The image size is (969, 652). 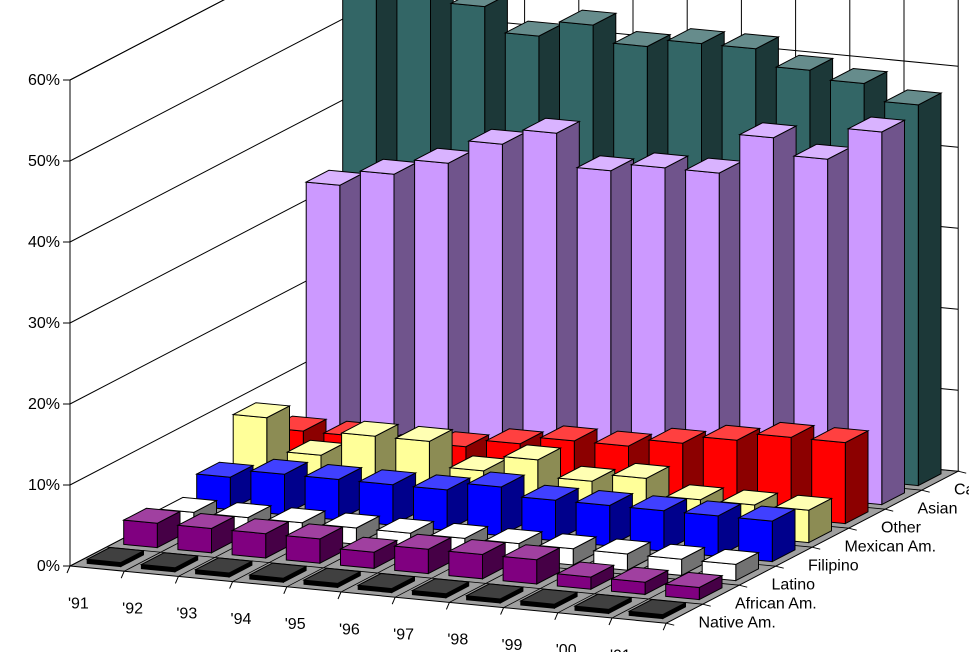 What do you see at coordinates (78, 603) in the screenshot?
I see `x-tick-label: '91` at bounding box center [78, 603].